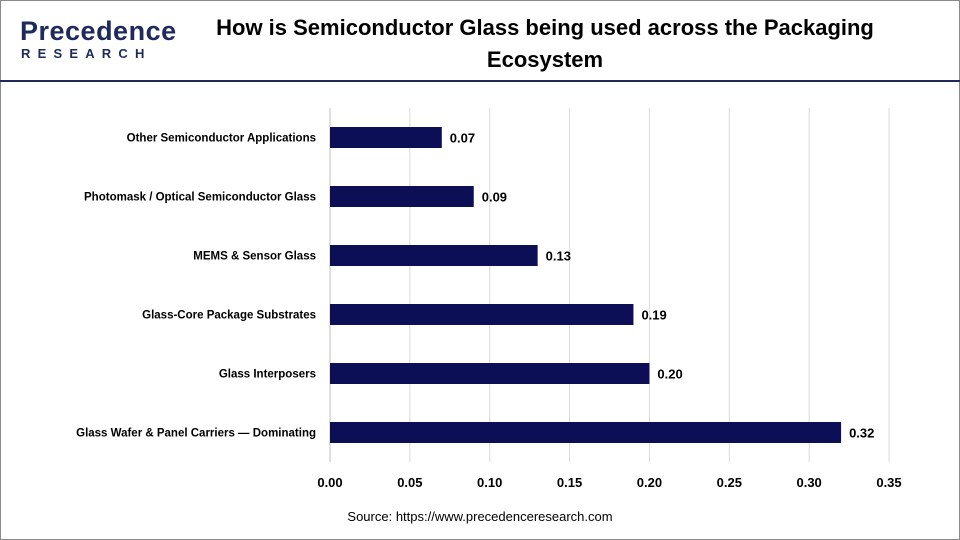 The image size is (960, 540). I want to click on x-tick-label: 0.30, so click(808, 482).